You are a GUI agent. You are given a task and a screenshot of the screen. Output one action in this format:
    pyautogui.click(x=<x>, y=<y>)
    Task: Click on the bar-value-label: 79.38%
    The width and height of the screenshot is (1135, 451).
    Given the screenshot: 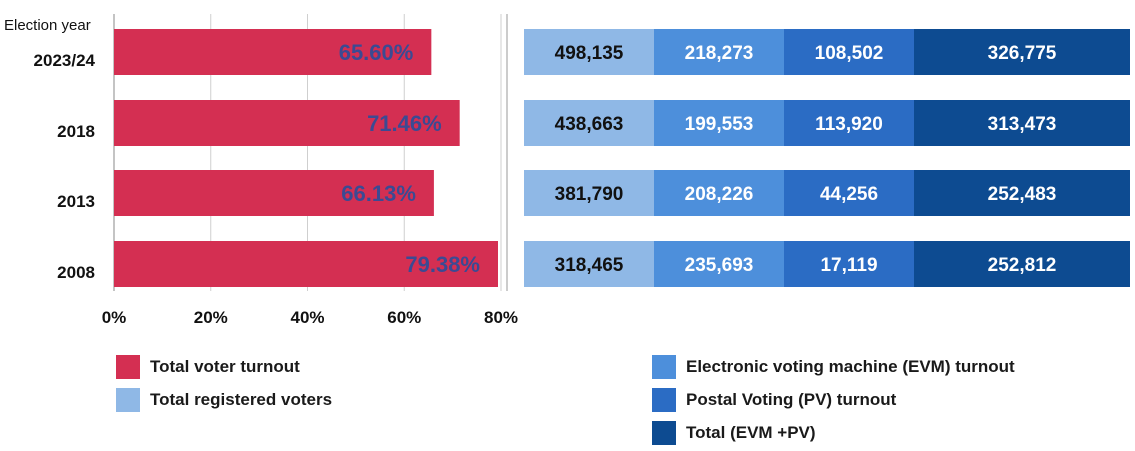 What is the action you would take?
    pyautogui.click(x=442, y=264)
    